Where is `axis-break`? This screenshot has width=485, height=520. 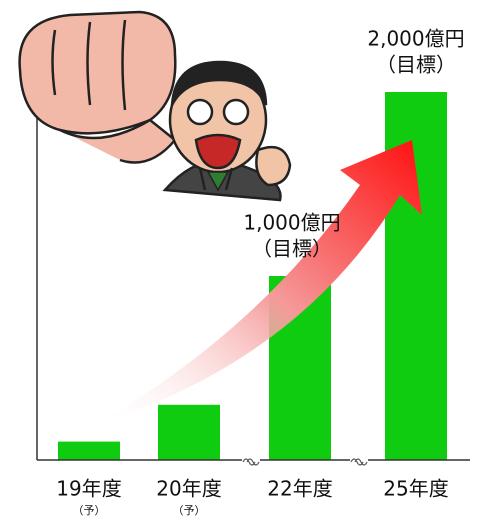
axis-break is located at coordinates (305, 460).